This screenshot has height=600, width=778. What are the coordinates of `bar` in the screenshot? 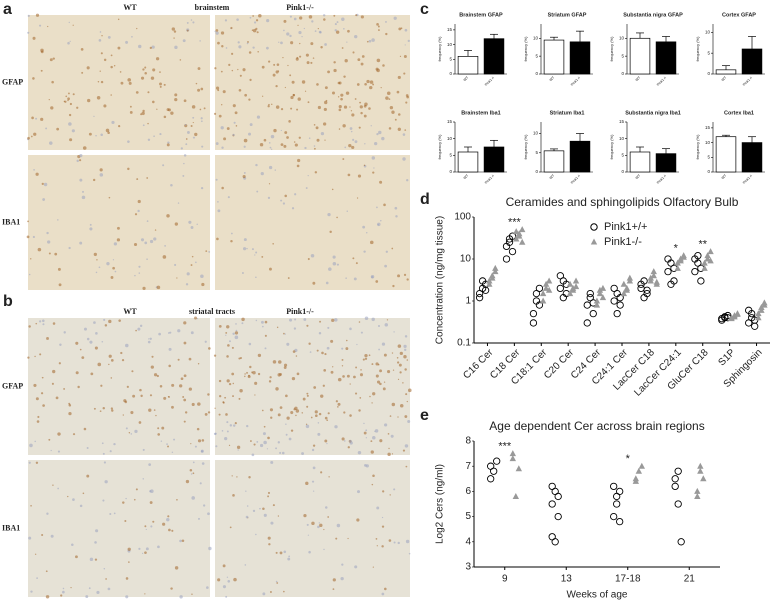 It's located at (494, 159).